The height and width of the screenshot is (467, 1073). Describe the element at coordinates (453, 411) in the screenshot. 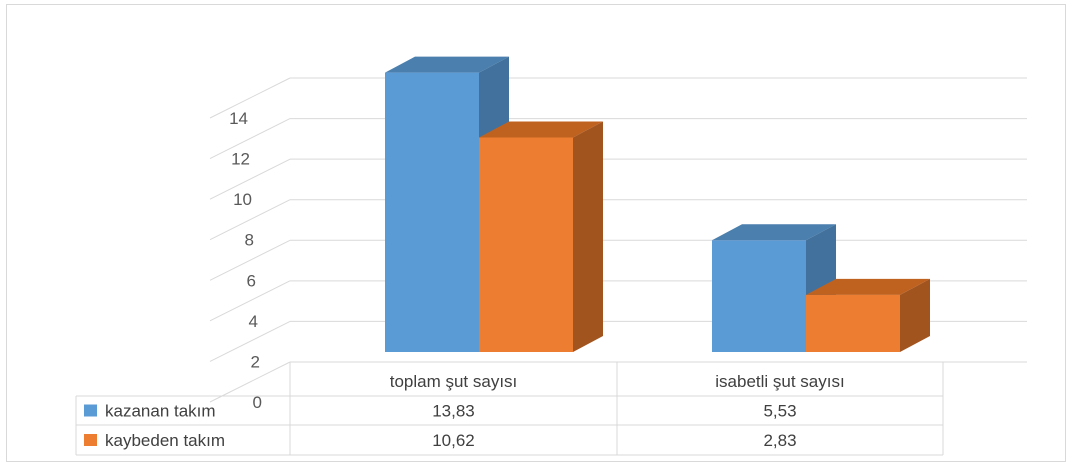

I see `table-value: 13,83` at that location.